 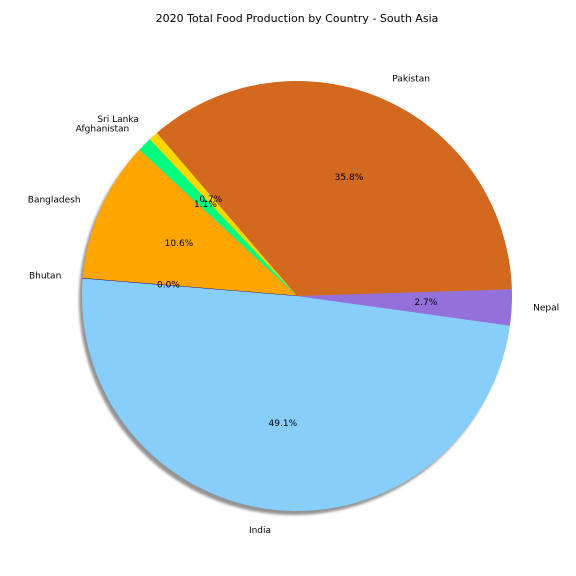 What do you see at coordinates (103, 129) in the screenshot?
I see `slice-label-afghanistan: Afghanistan` at bounding box center [103, 129].